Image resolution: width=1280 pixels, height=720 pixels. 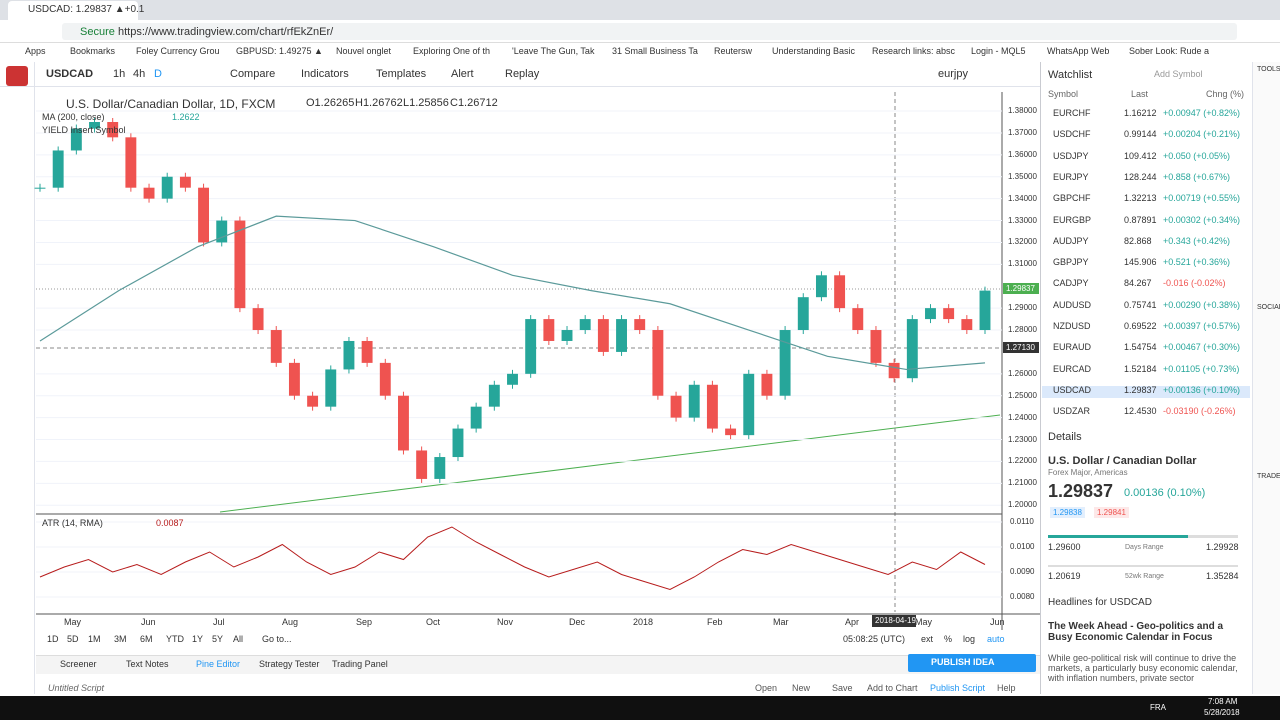 What do you see at coordinates (733, 51) in the screenshot?
I see `bookmark: Reutersw` at bounding box center [733, 51].